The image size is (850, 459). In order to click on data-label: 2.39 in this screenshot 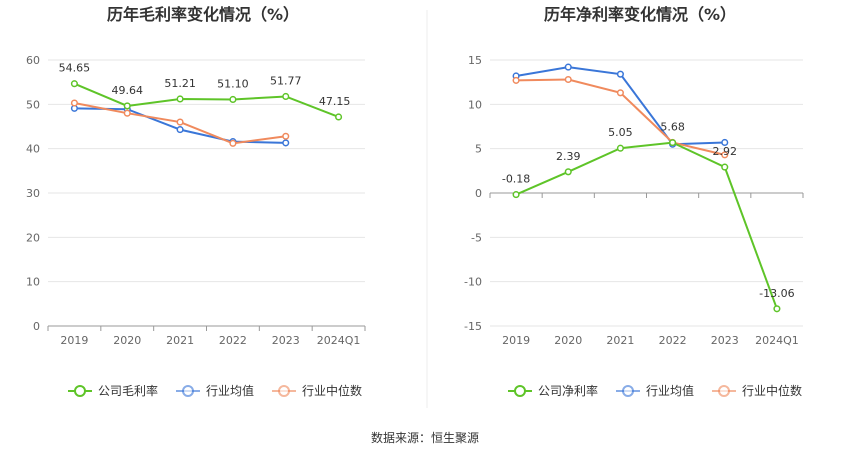, I will do `click(568, 156)`.